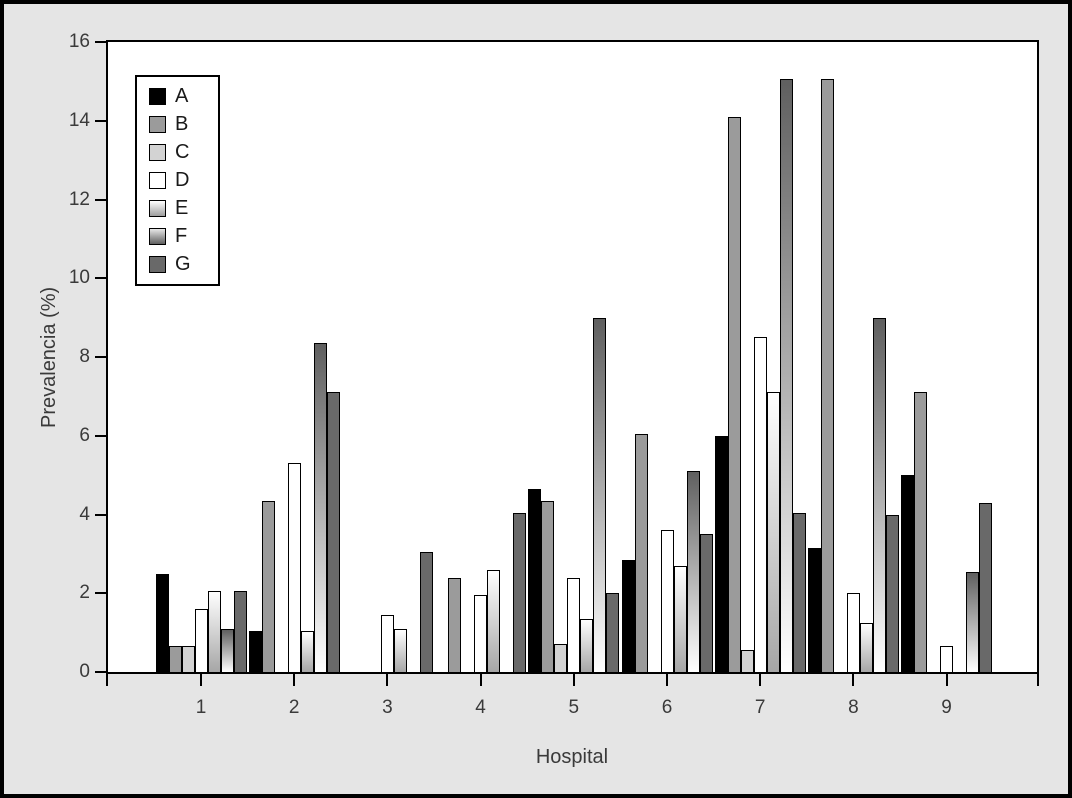 The width and height of the screenshot is (1072, 798). Describe the element at coordinates (760, 707) in the screenshot. I see `x-tick-label: 7` at that location.